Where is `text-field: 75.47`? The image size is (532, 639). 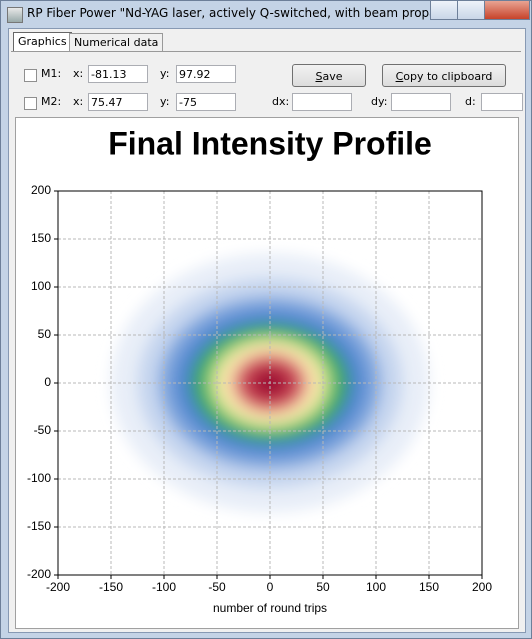 text-field: 75.47 is located at coordinates (118, 102).